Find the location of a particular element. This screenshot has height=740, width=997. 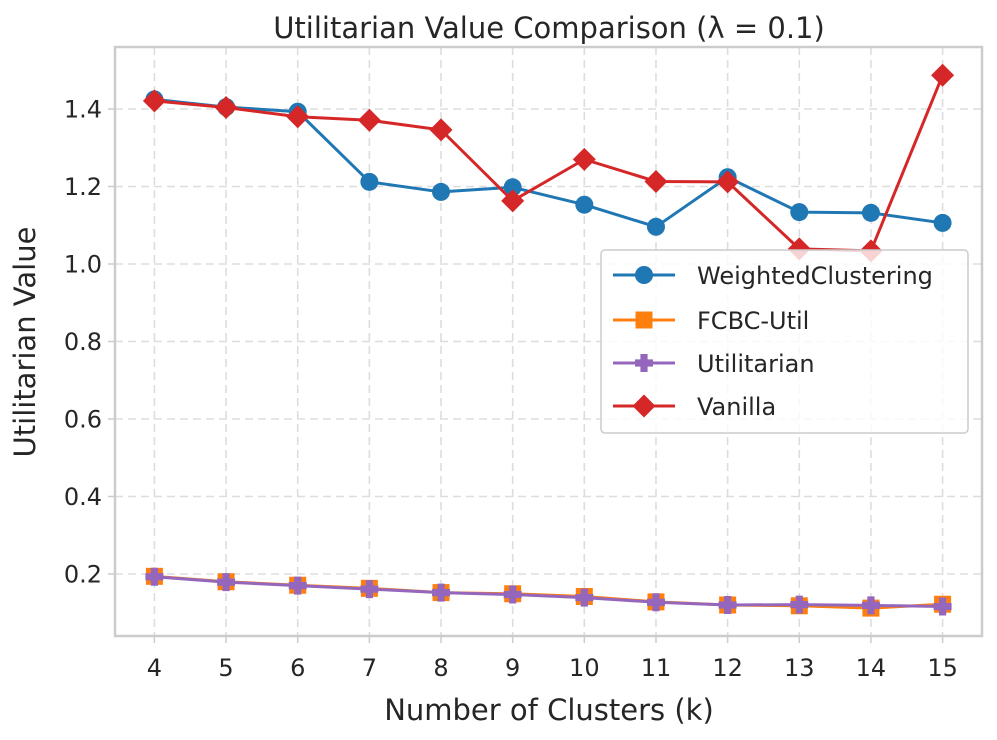

x-tick-label: 12 is located at coordinates (727, 668).